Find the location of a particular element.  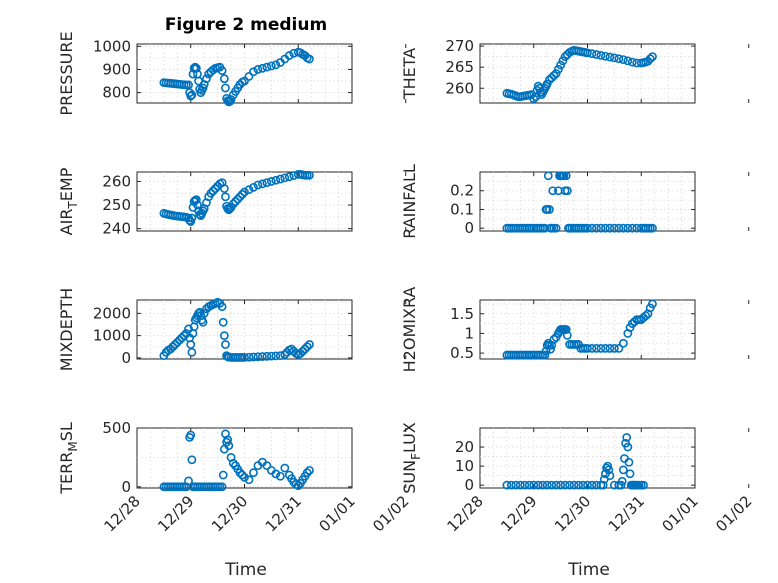

subplot-rainfall: 00.10.2 RAINFALL is located at coordinates (575, 201).